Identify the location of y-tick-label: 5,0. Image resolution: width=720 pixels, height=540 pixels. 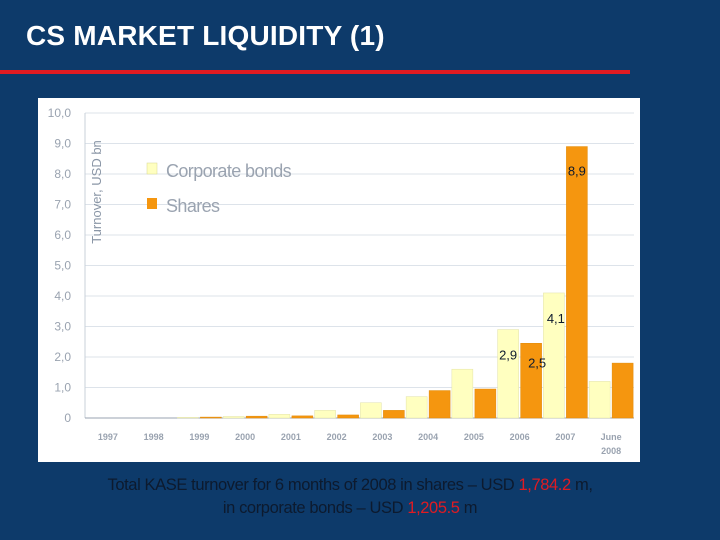
(62, 266).